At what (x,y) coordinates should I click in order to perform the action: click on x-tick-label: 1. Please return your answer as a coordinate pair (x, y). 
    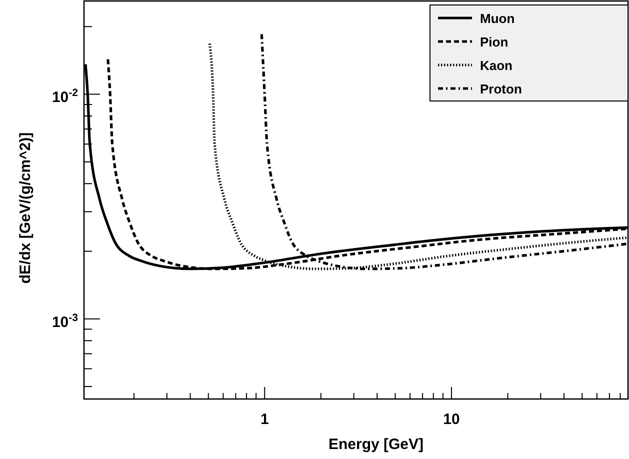
    Looking at the image, I should click on (264, 419).